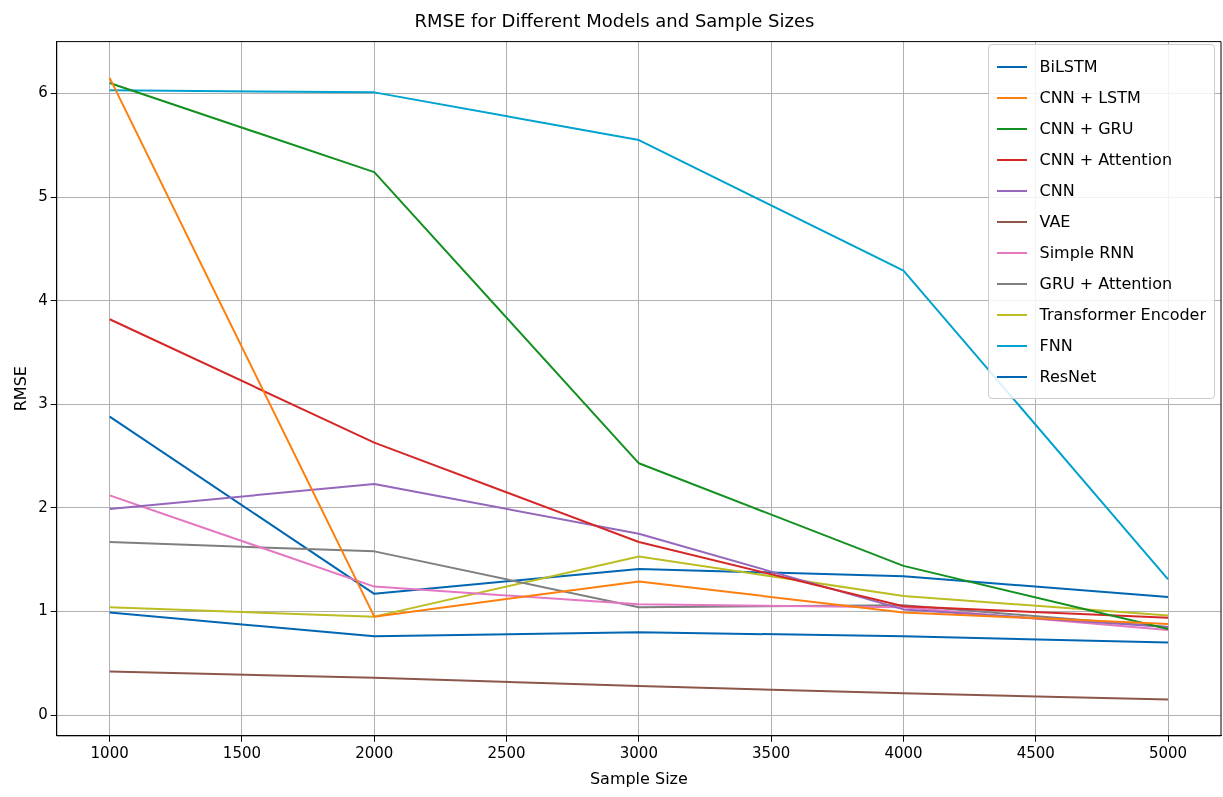  Describe the element at coordinates (20, 389) in the screenshot. I see `y-axis-title: RMSE` at that location.